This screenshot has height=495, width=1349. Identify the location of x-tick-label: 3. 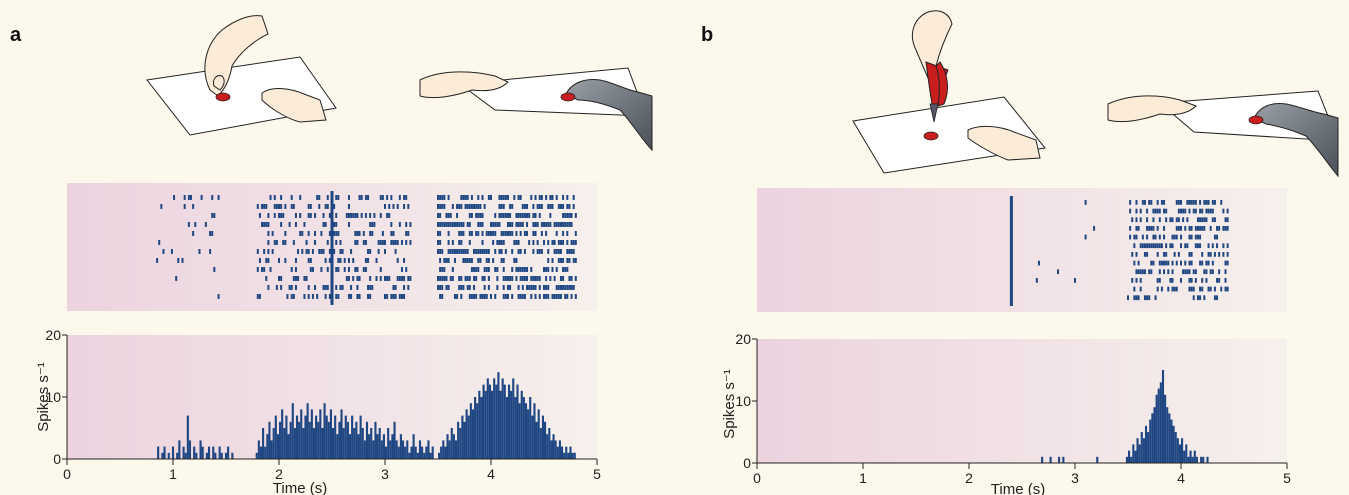
(385, 474).